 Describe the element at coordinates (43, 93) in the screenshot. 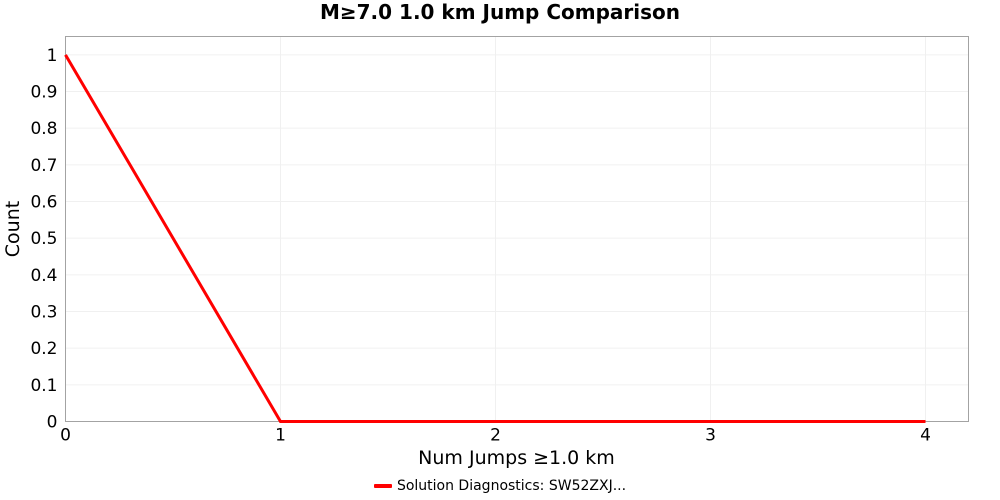

I see `y-tick-label: 0.9` at that location.